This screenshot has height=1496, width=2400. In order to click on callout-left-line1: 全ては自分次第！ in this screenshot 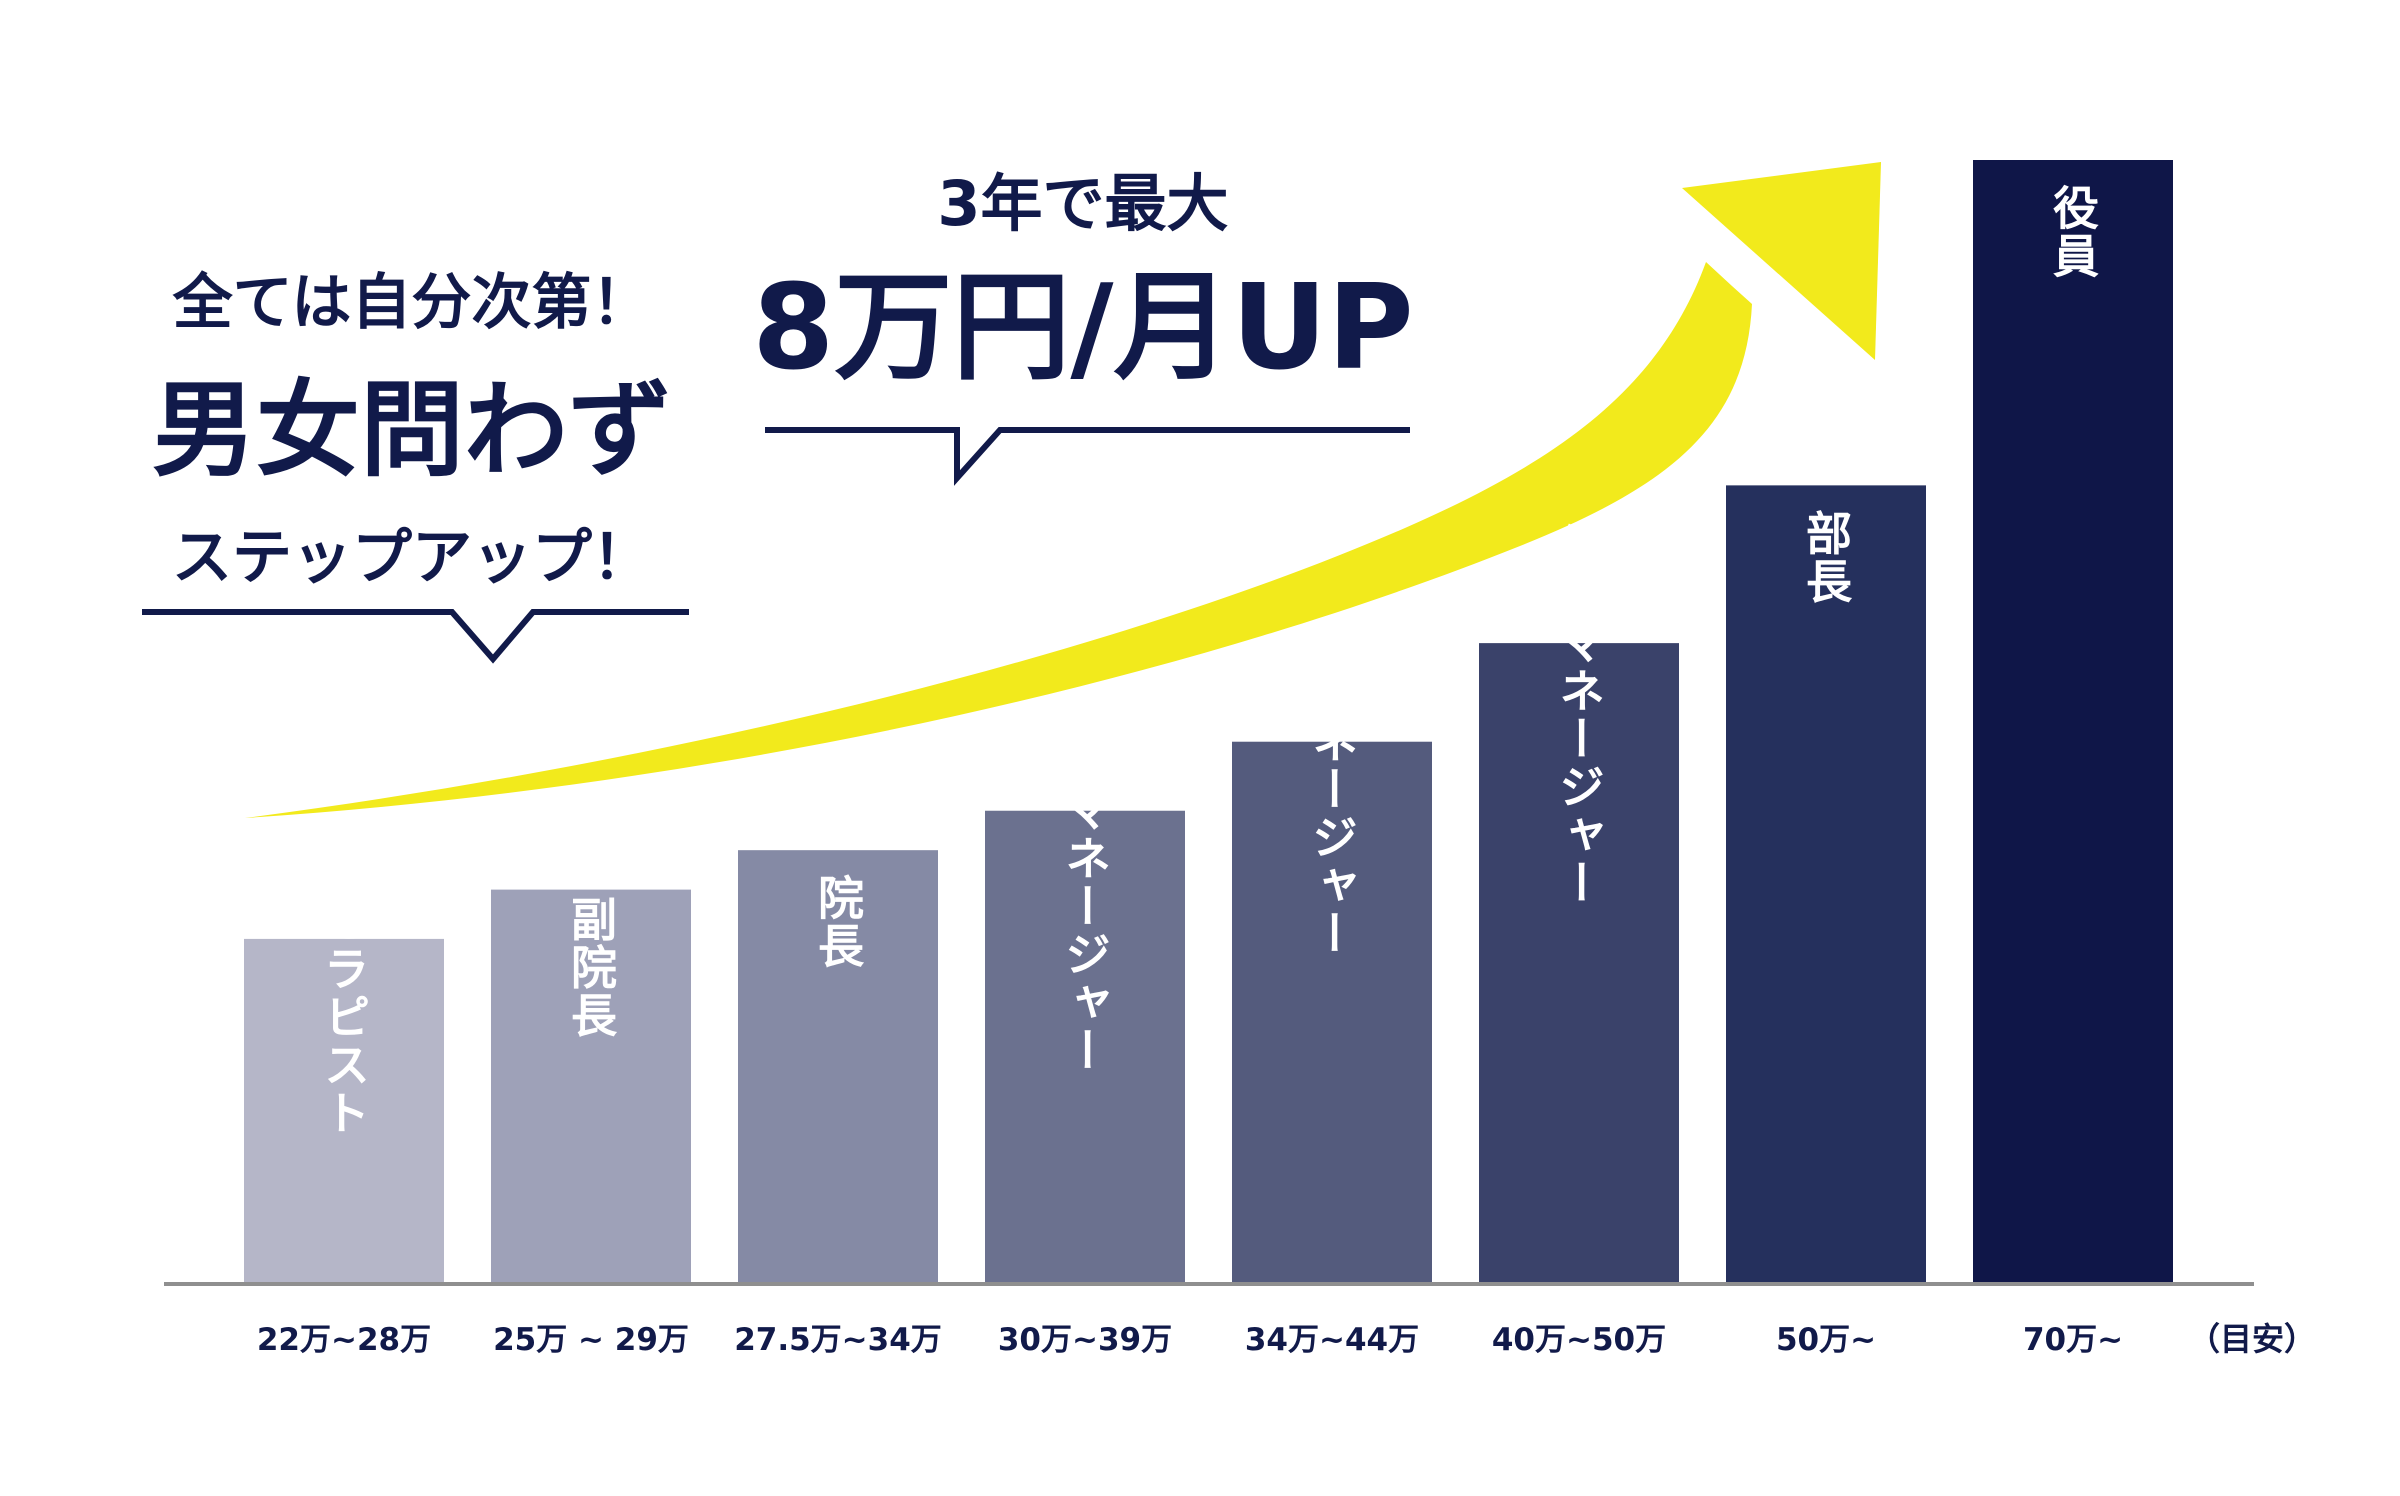, I will do `click(412, 303)`.